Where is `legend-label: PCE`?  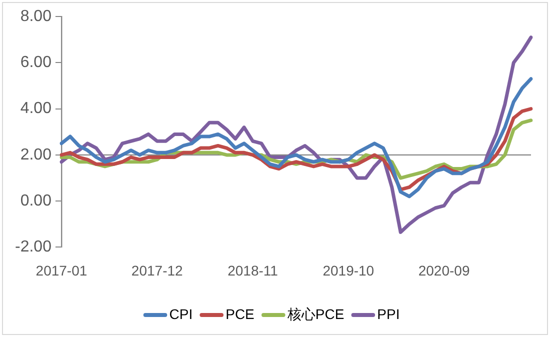 legend-label: PCE is located at coordinates (240, 314).